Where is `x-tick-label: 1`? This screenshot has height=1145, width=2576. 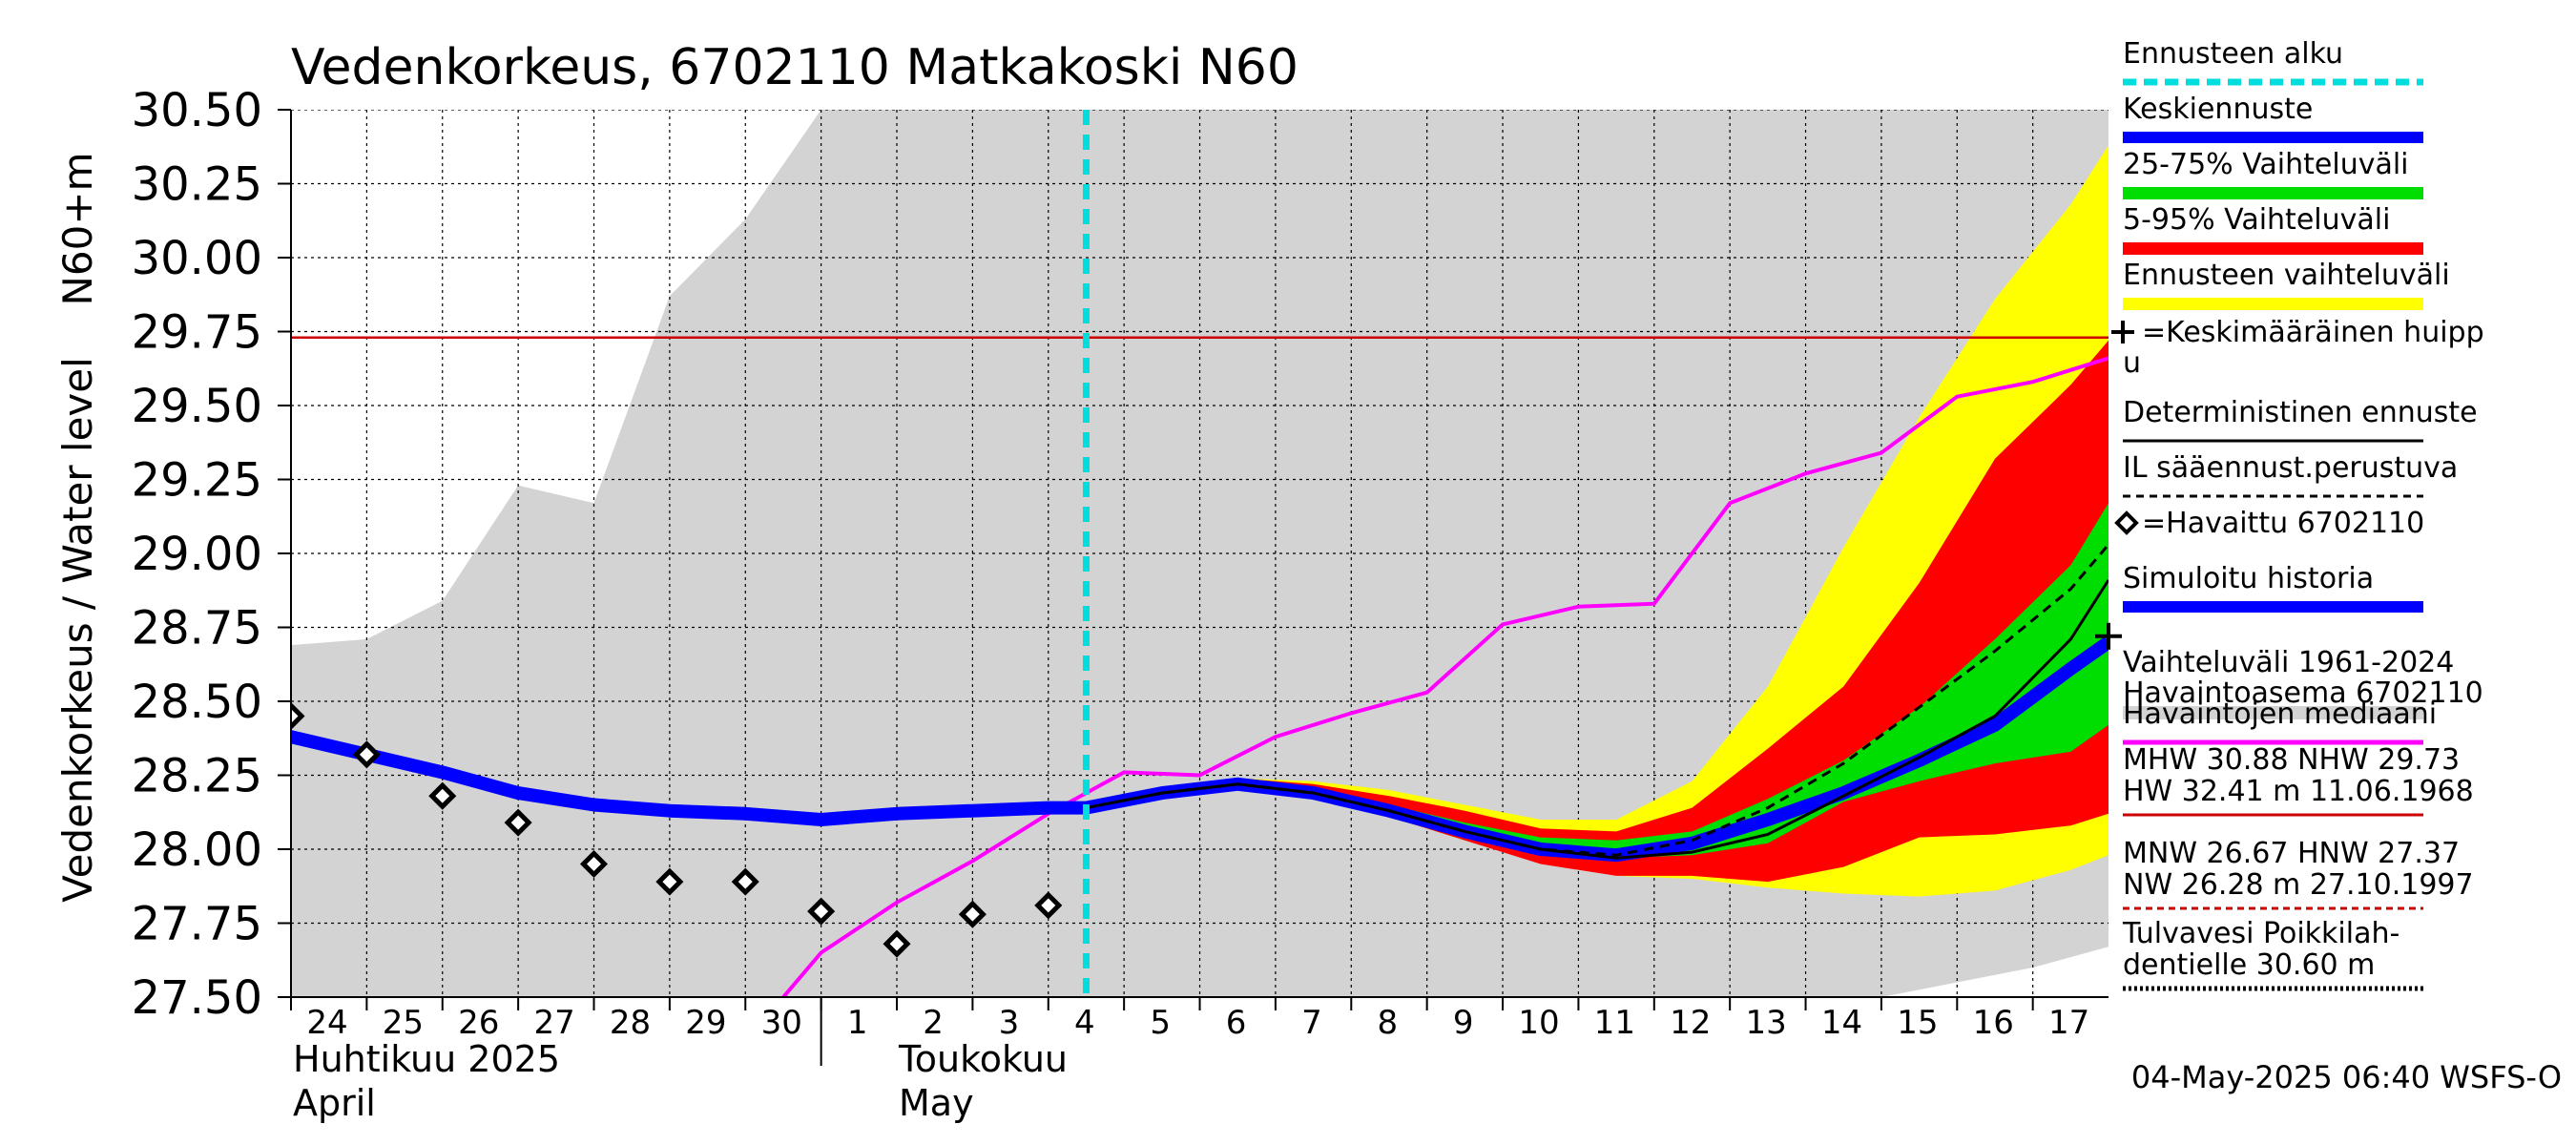 x-tick-label: 1 is located at coordinates (857, 1023).